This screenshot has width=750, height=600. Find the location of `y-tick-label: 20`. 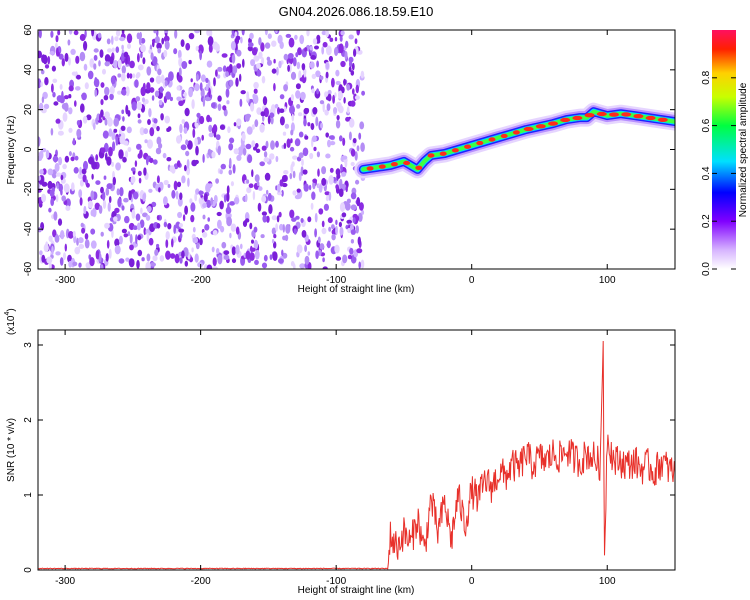

y-tick-label: 20 is located at coordinates (28, 110).